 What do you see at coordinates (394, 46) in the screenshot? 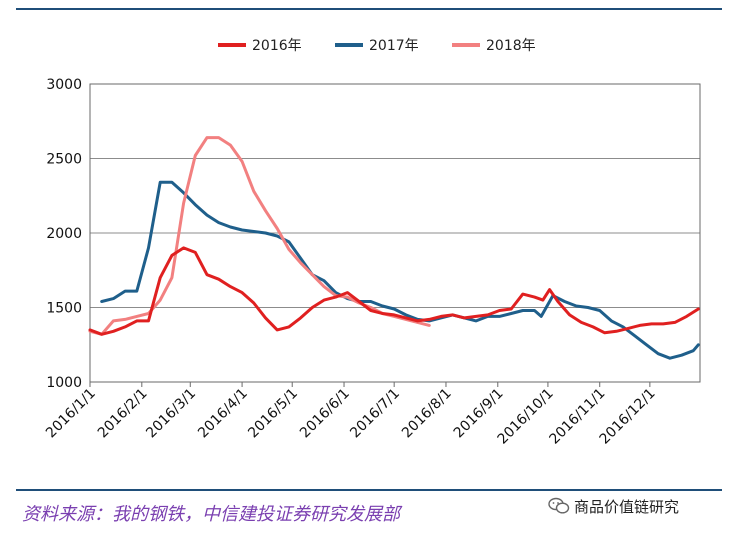
I see `legend-label: 2017年` at bounding box center [394, 46].